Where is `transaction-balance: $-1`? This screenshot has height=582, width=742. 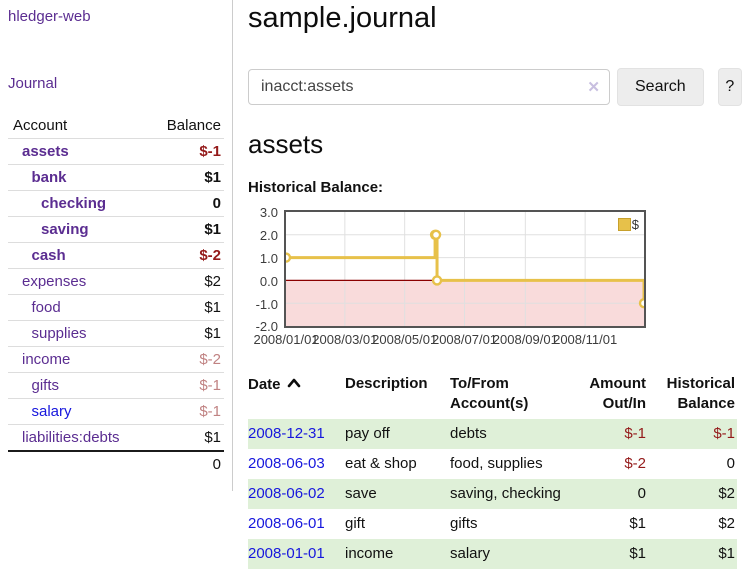
transaction-balance: $-1 is located at coordinates (724, 434).